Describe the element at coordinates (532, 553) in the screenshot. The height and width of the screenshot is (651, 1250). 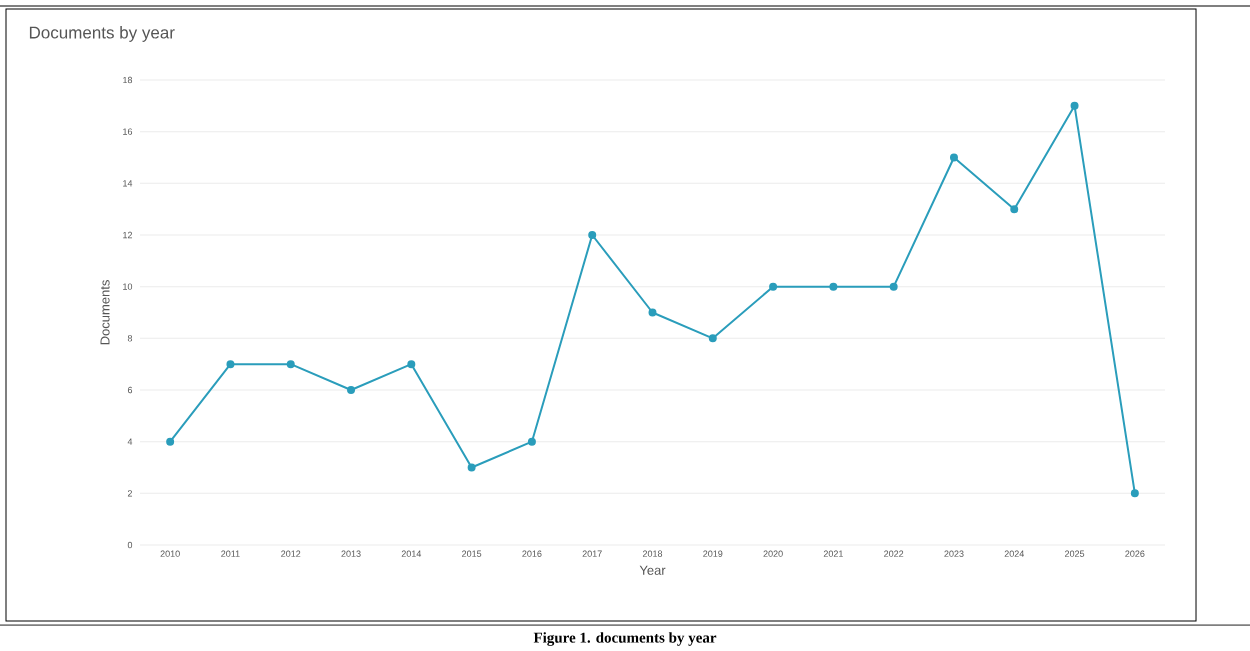
I see `x-tick-label: 2016` at that location.